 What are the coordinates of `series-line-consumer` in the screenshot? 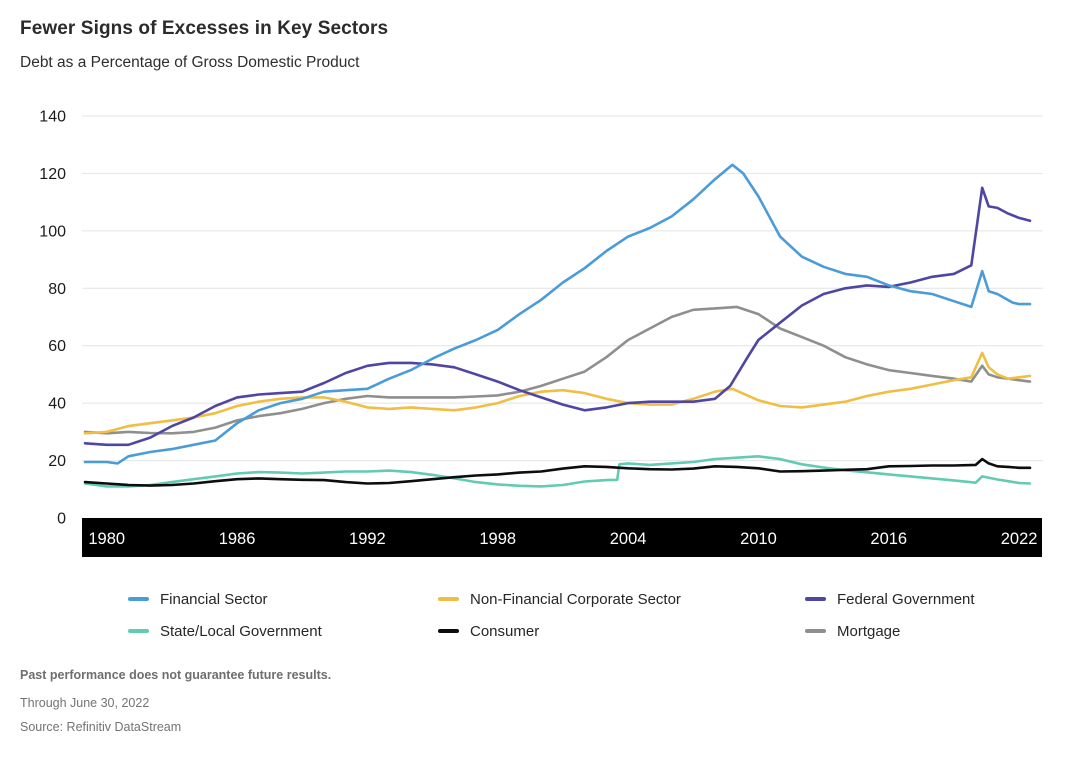 It's located at (557, 472).